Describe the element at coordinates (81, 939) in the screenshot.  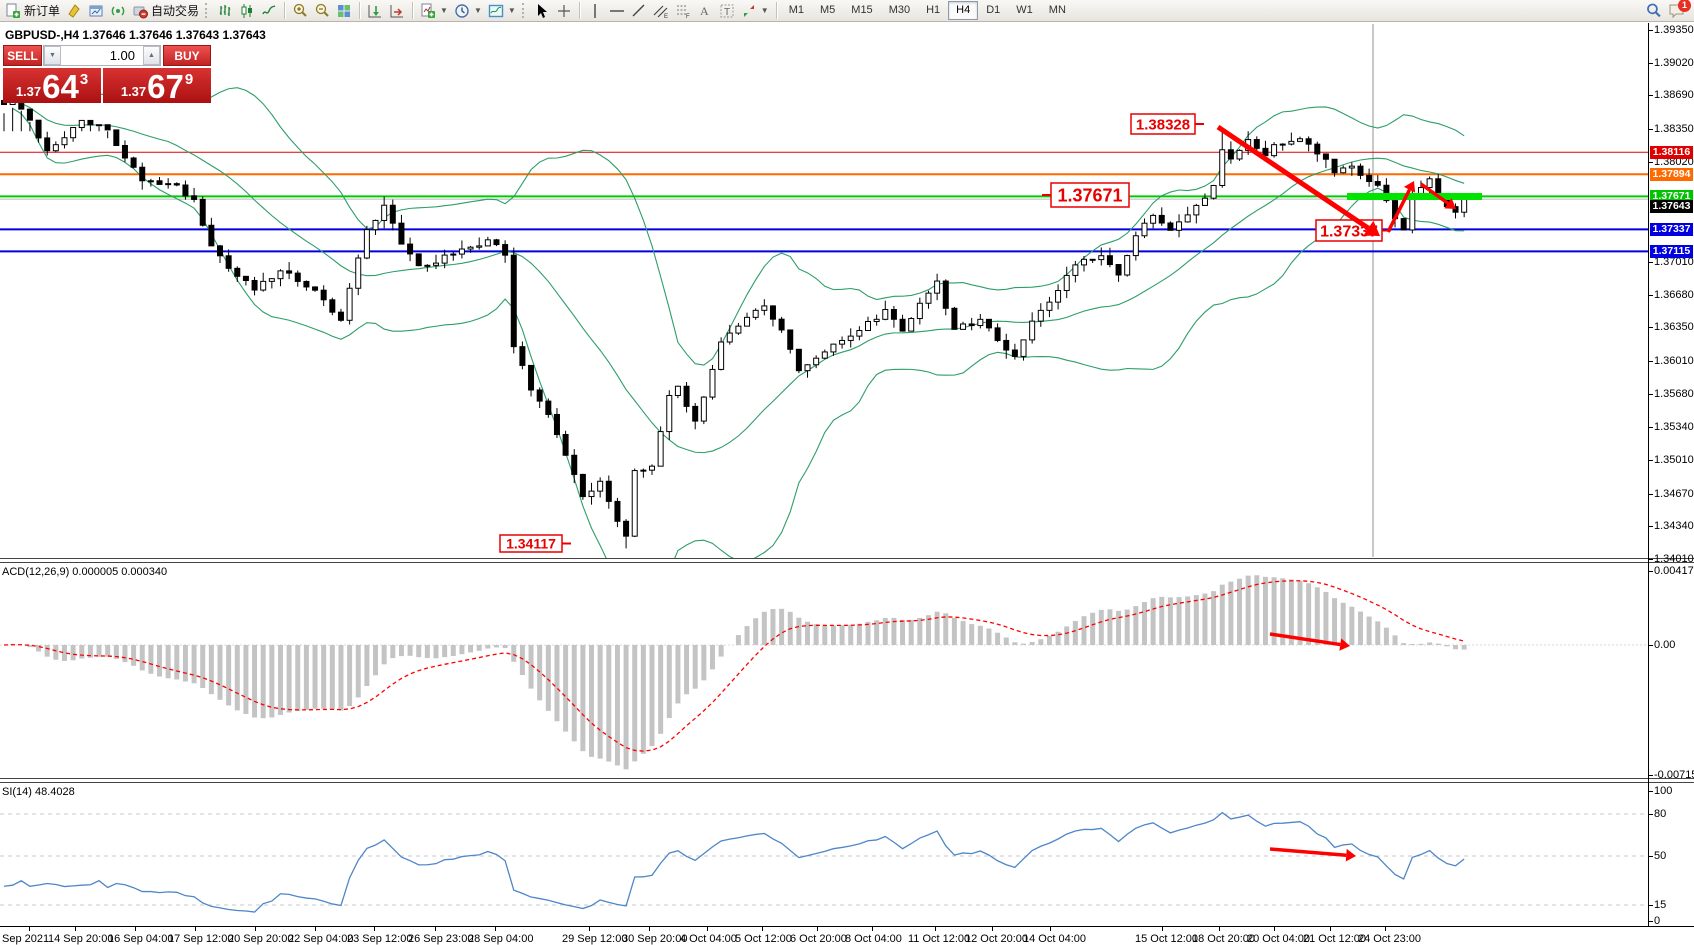
I see `time-axis-label: 14 Sep 20:00` at that location.